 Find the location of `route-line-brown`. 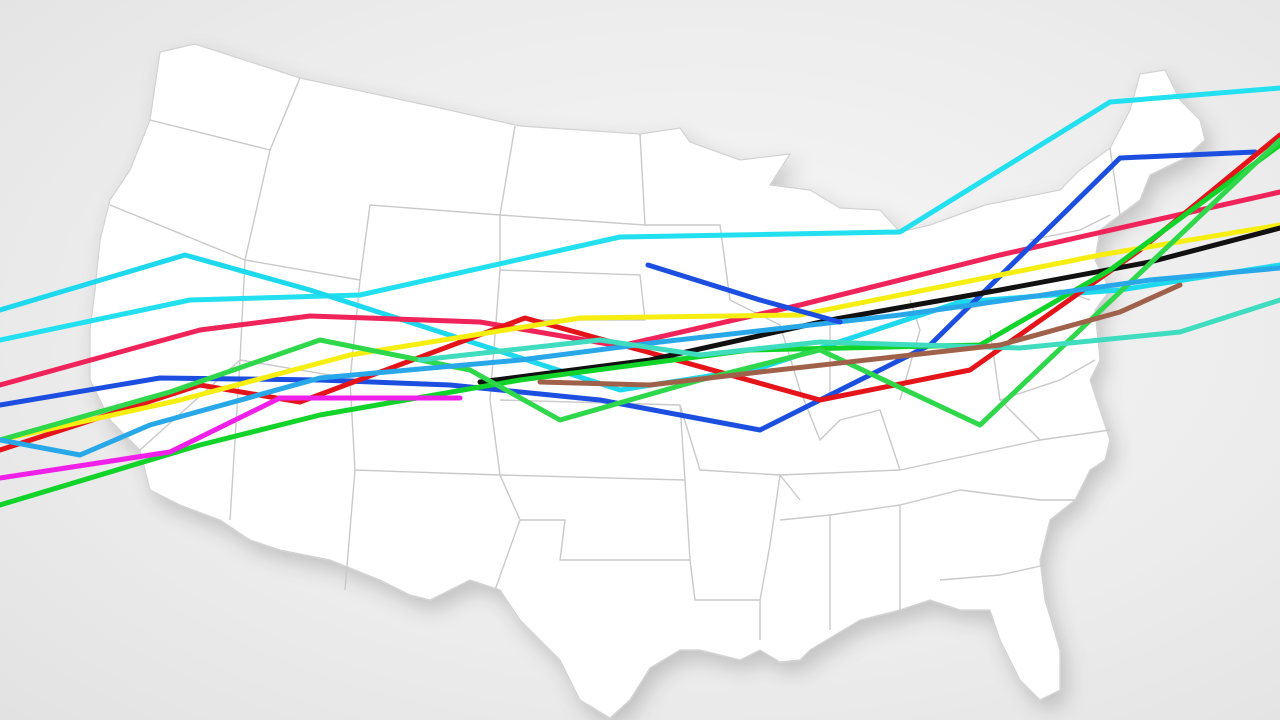

route-line-brown is located at coordinates (860, 335).